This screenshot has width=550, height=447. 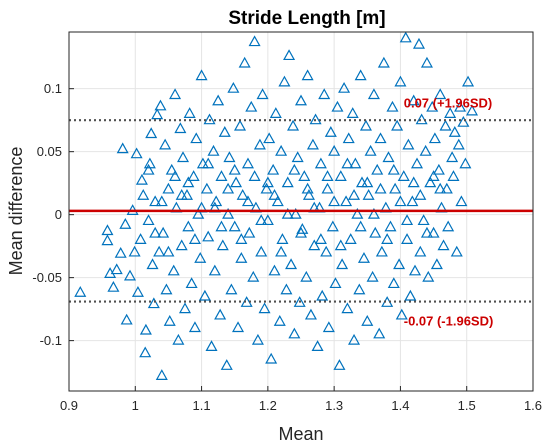 What do you see at coordinates (533, 405) in the screenshot?
I see `x-tick-label: 1.6` at bounding box center [533, 405].